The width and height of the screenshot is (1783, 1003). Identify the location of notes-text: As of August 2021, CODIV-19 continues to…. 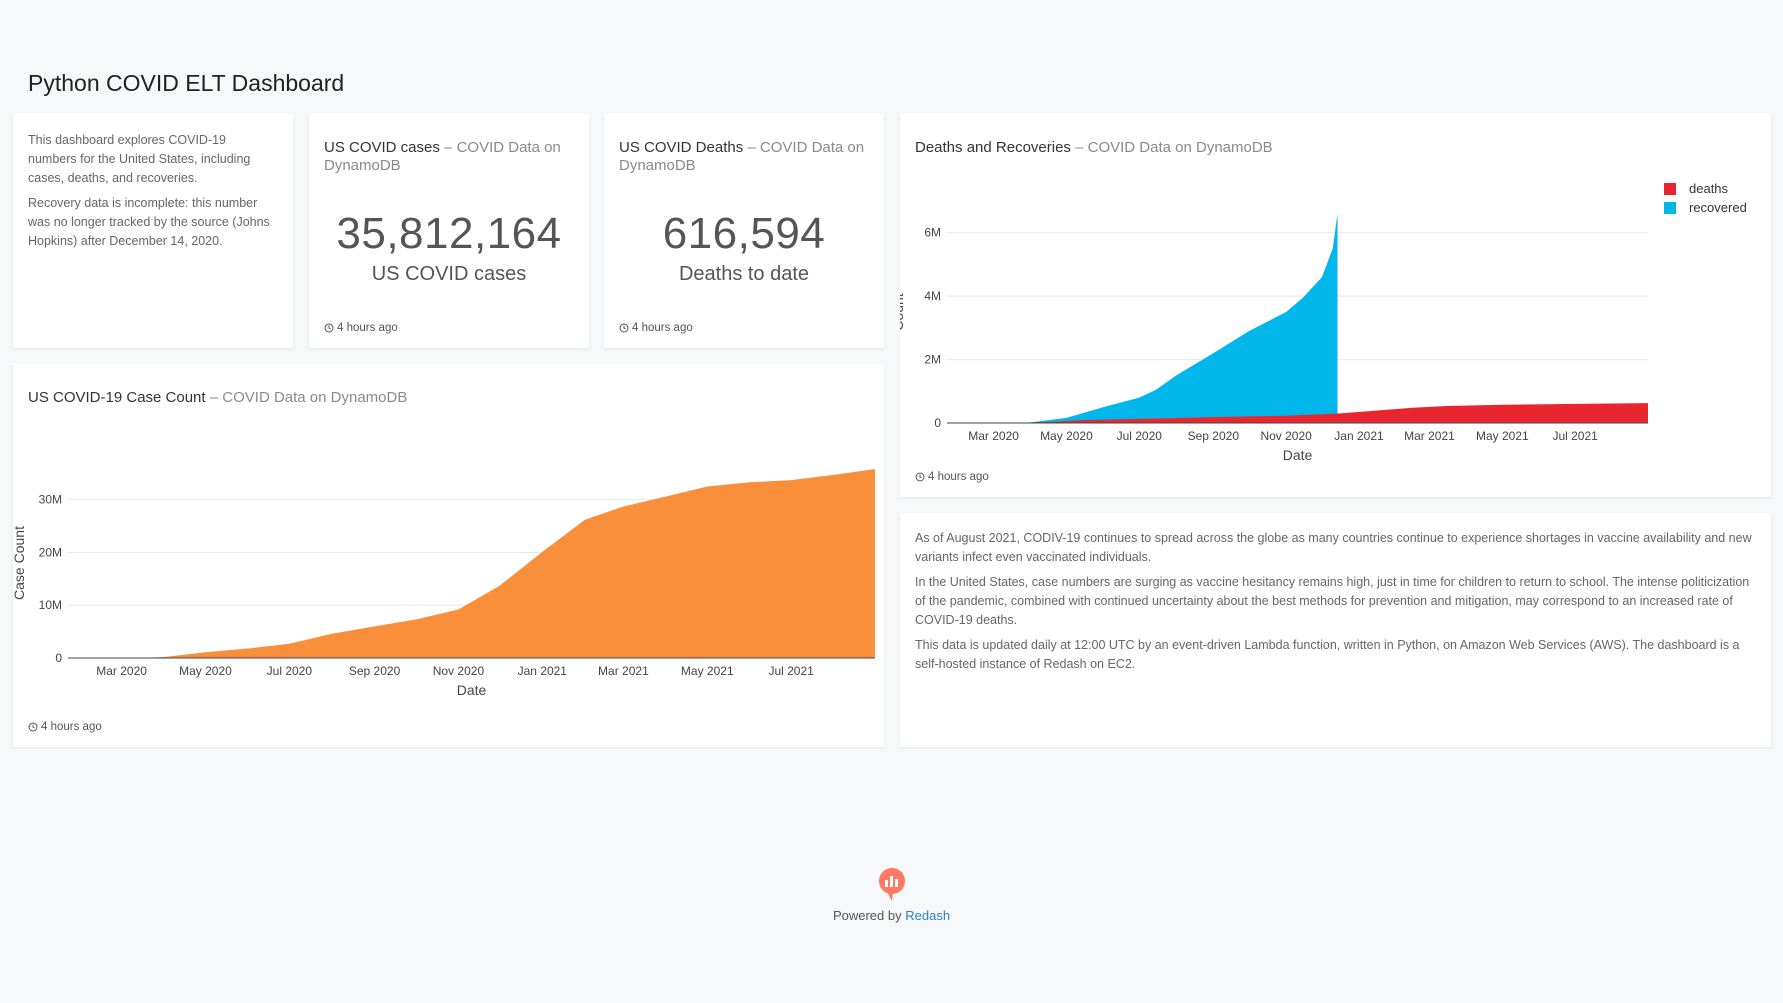
(1335, 604).